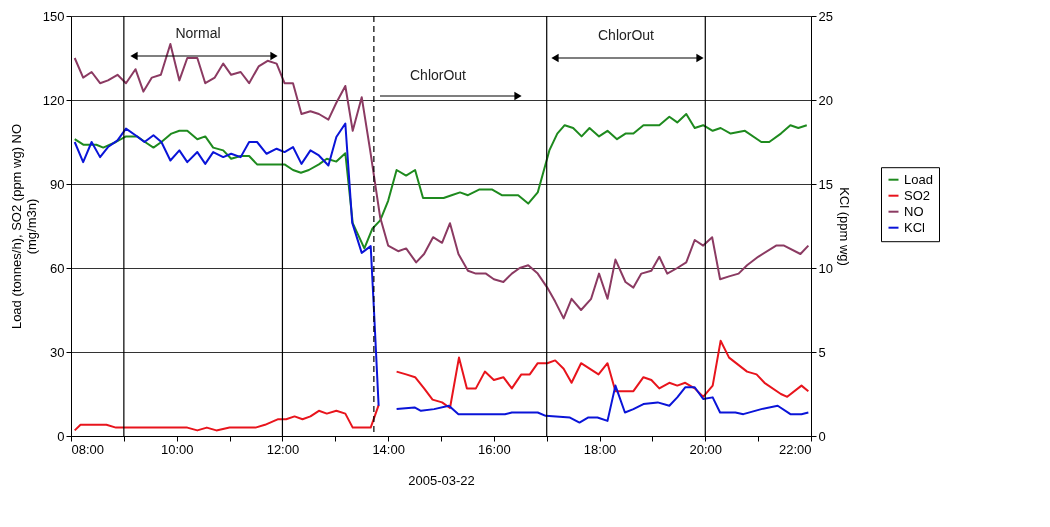  What do you see at coordinates (825, 16) in the screenshot?
I see `y2-tick-label: 25` at bounding box center [825, 16].